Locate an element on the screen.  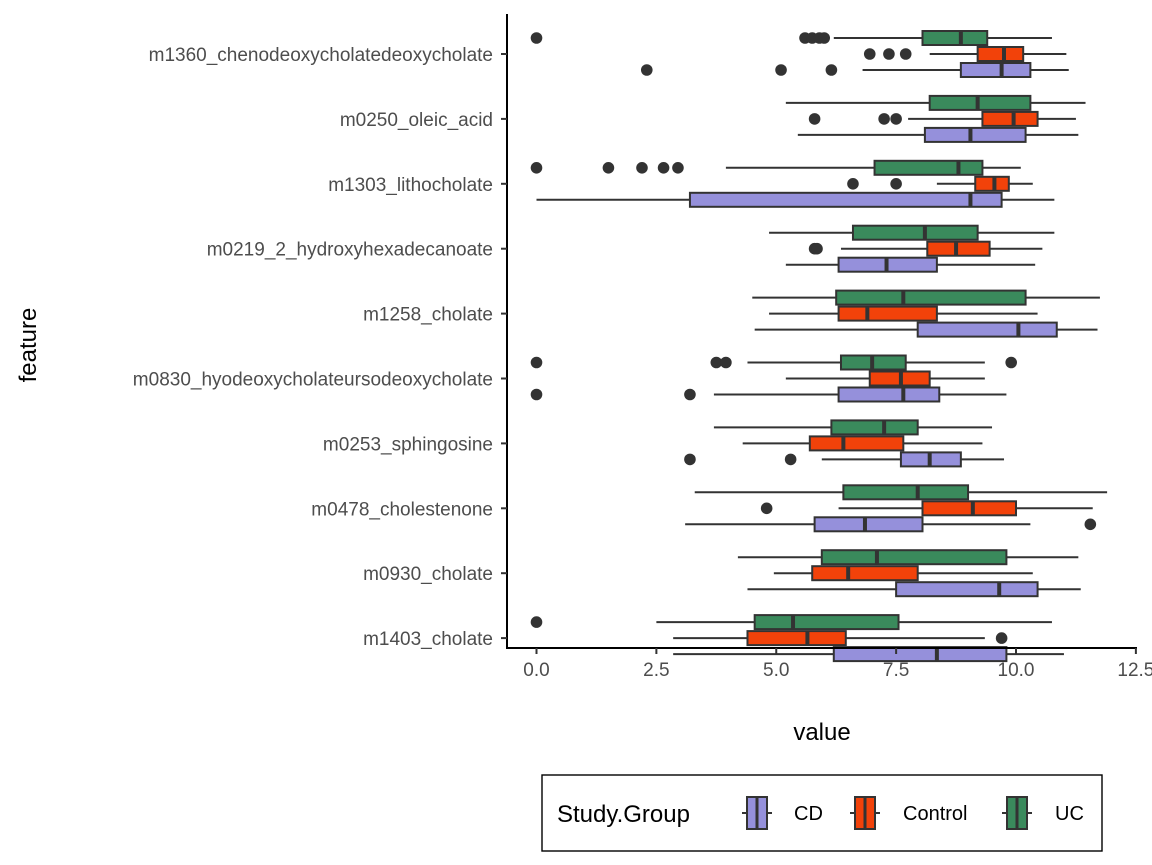
legend: Study.Group CD Control UC is located at coordinates (822, 813).